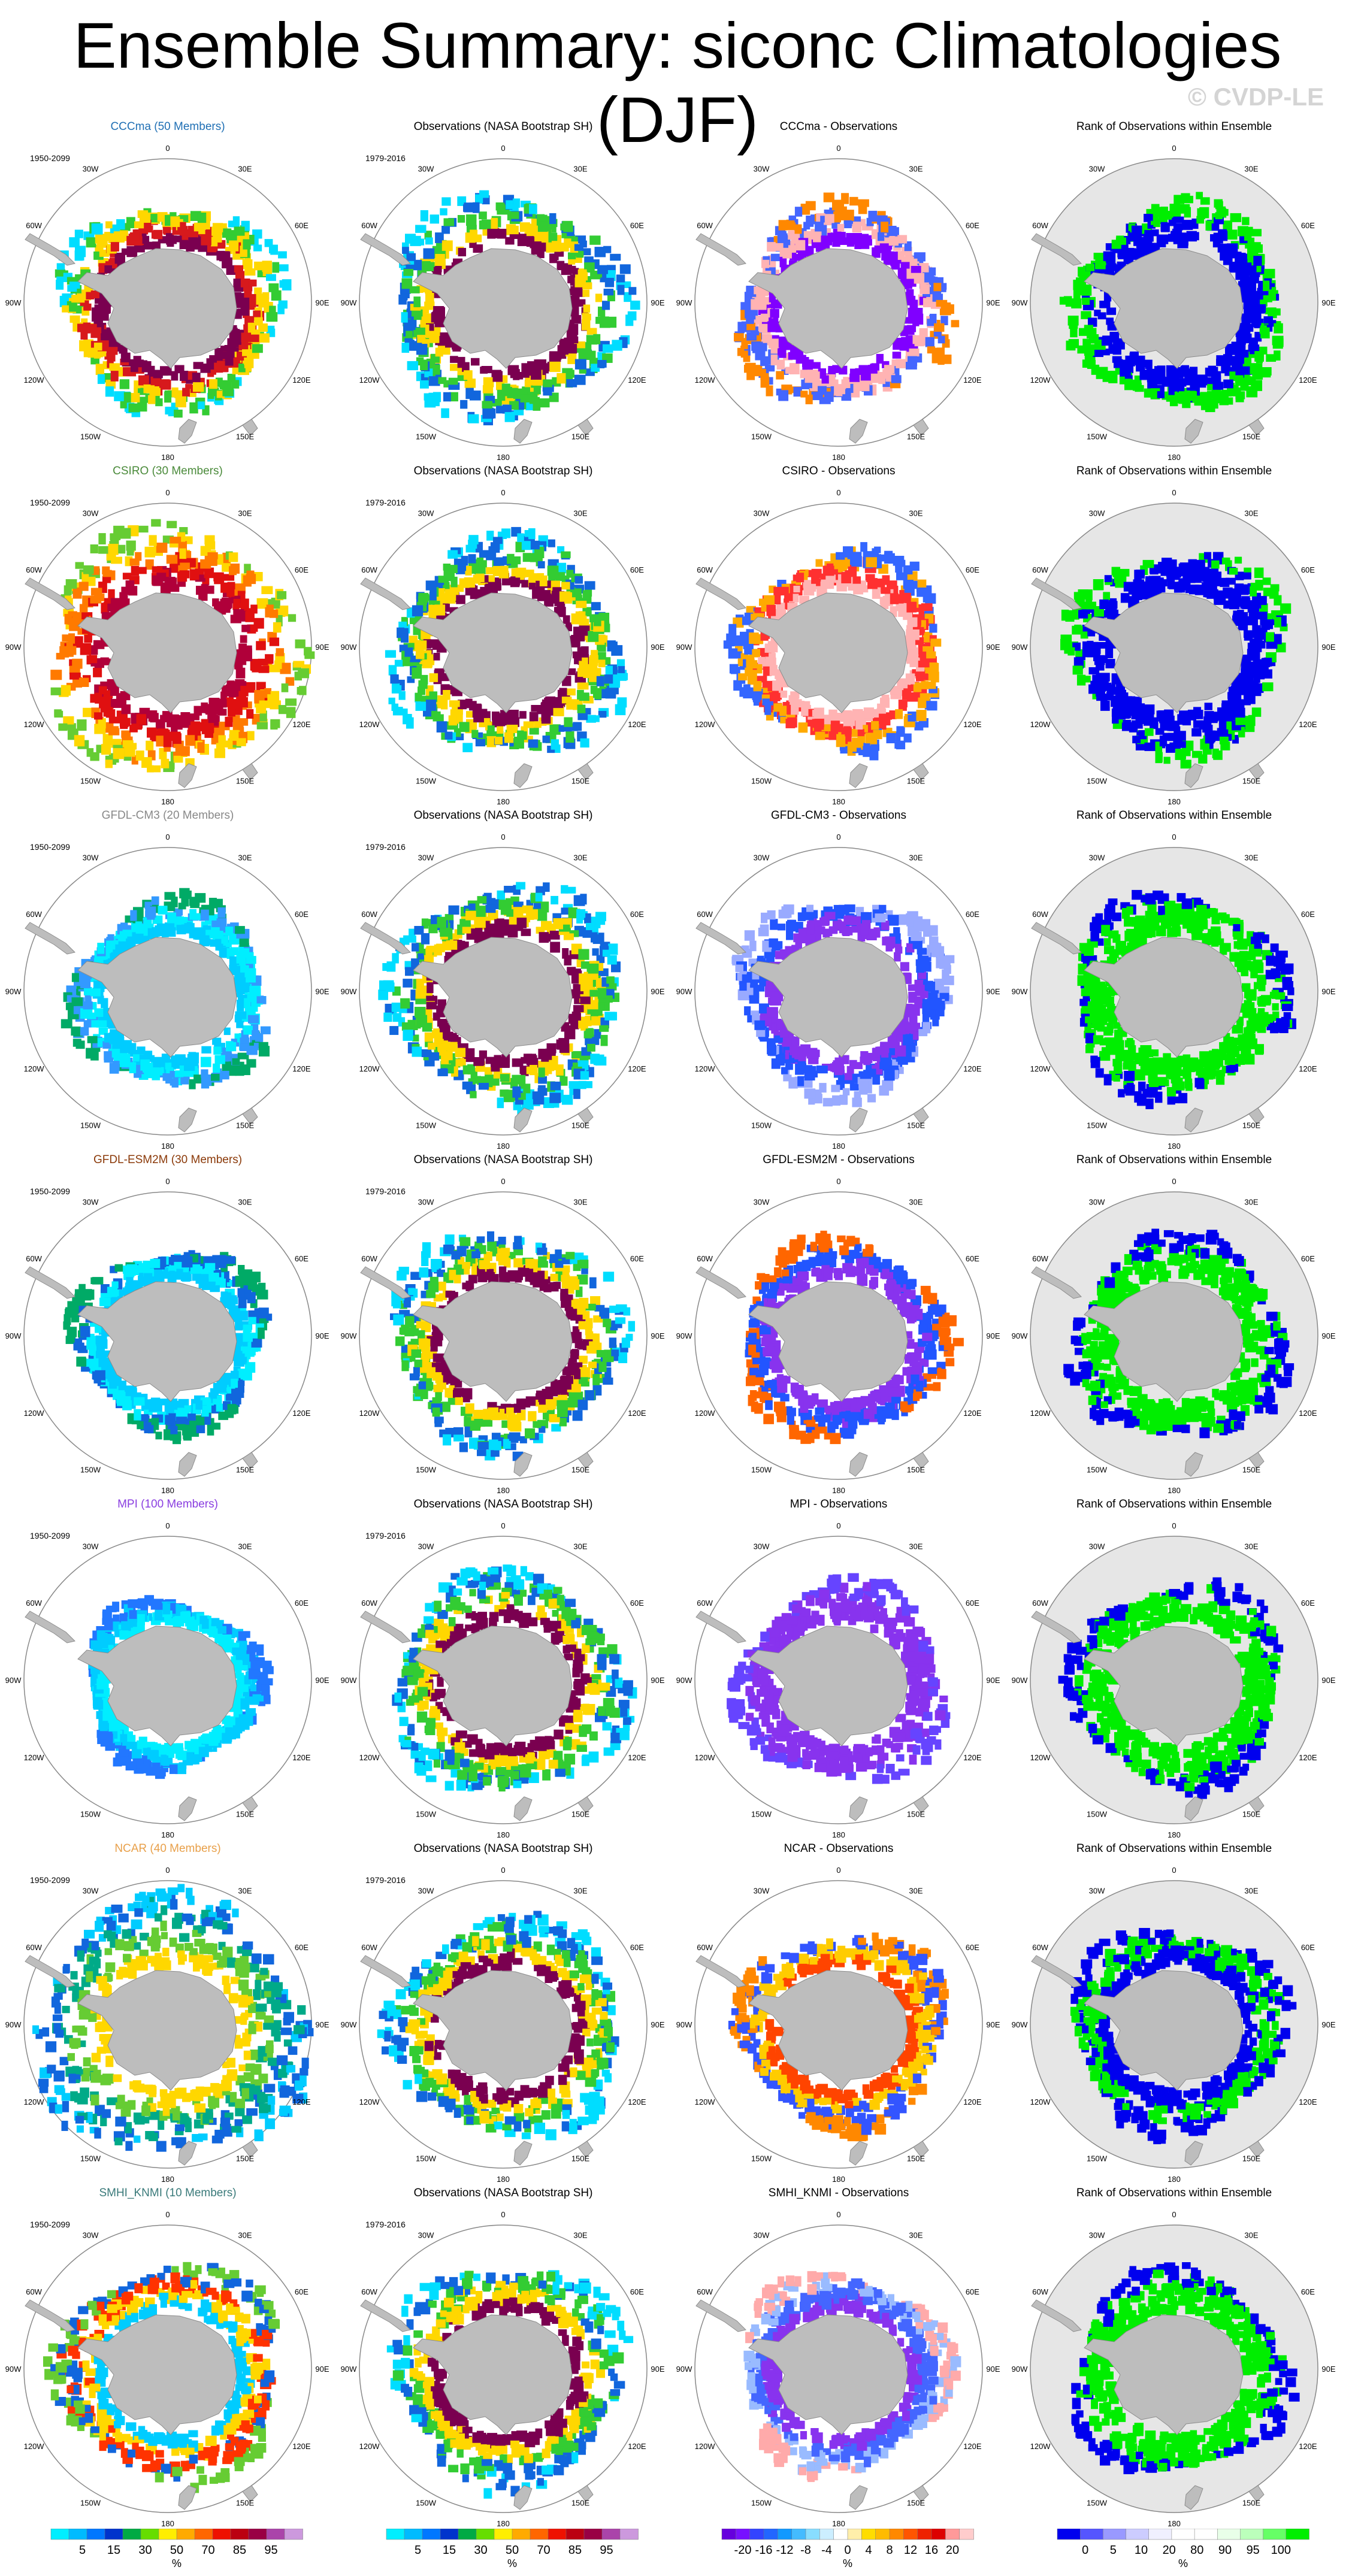  Describe the element at coordinates (168, 1347) in the screenshot. I see `model-sea-ice-field` at that location.